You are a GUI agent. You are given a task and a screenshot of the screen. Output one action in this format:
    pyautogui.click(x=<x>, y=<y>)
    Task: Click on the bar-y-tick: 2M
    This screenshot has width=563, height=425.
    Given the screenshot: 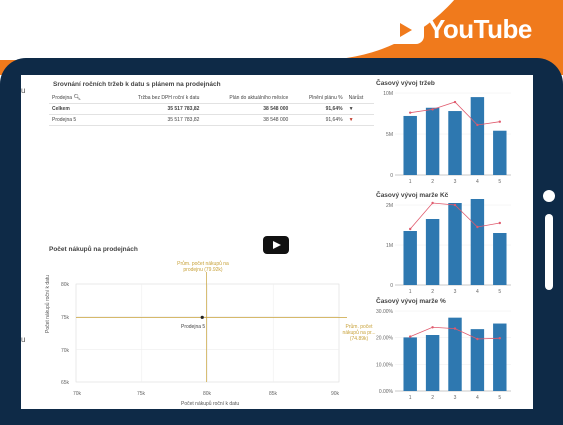 What is the action you would take?
    pyautogui.click(x=389, y=206)
    